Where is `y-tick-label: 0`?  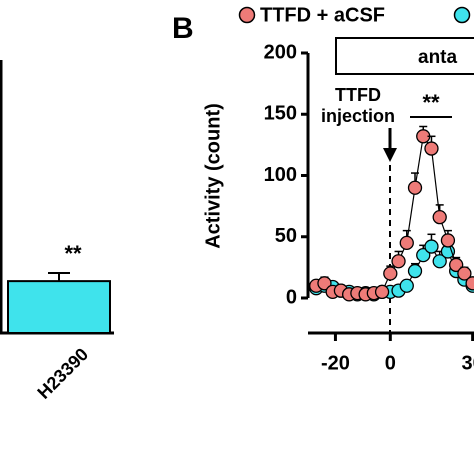 y-tick-label: 0 is located at coordinates (291, 297).